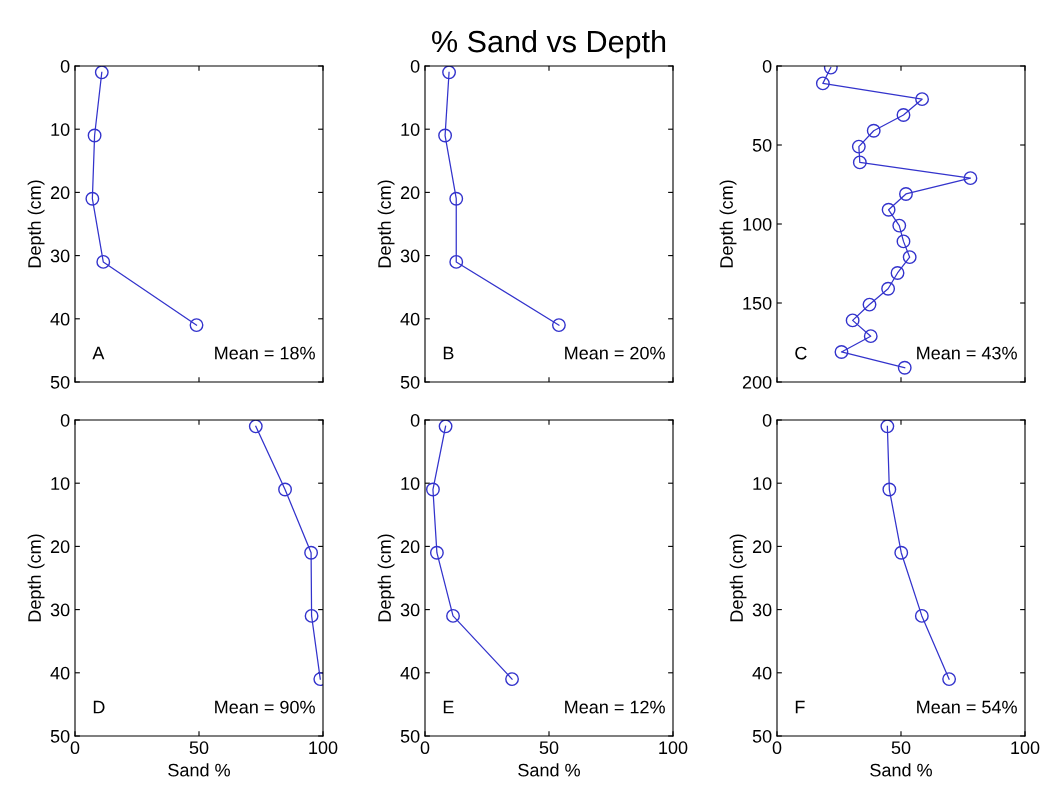 Image resolution: width=1045 pixels, height=795 pixels. I want to click on annotation: Mean = 20%, so click(615, 353).